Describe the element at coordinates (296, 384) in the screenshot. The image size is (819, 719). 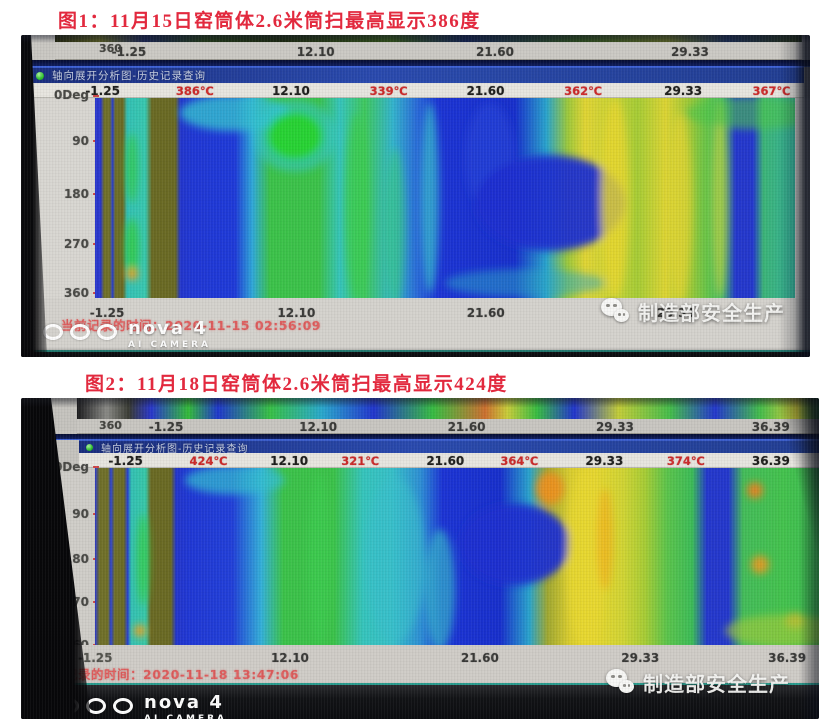
I see `figure2-caption: 图2：11月18日窑筒体2.6米筒扫最高显示424度` at that location.